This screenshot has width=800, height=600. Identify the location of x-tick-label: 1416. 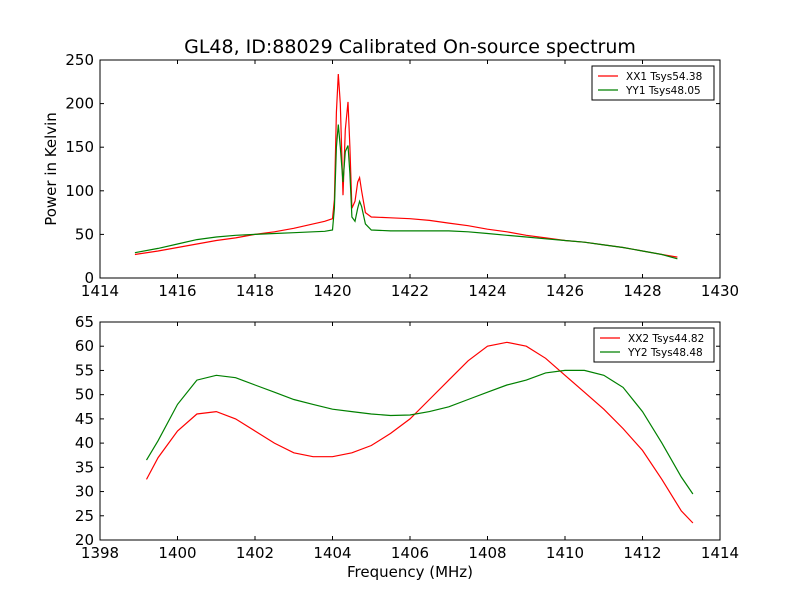
(177, 291).